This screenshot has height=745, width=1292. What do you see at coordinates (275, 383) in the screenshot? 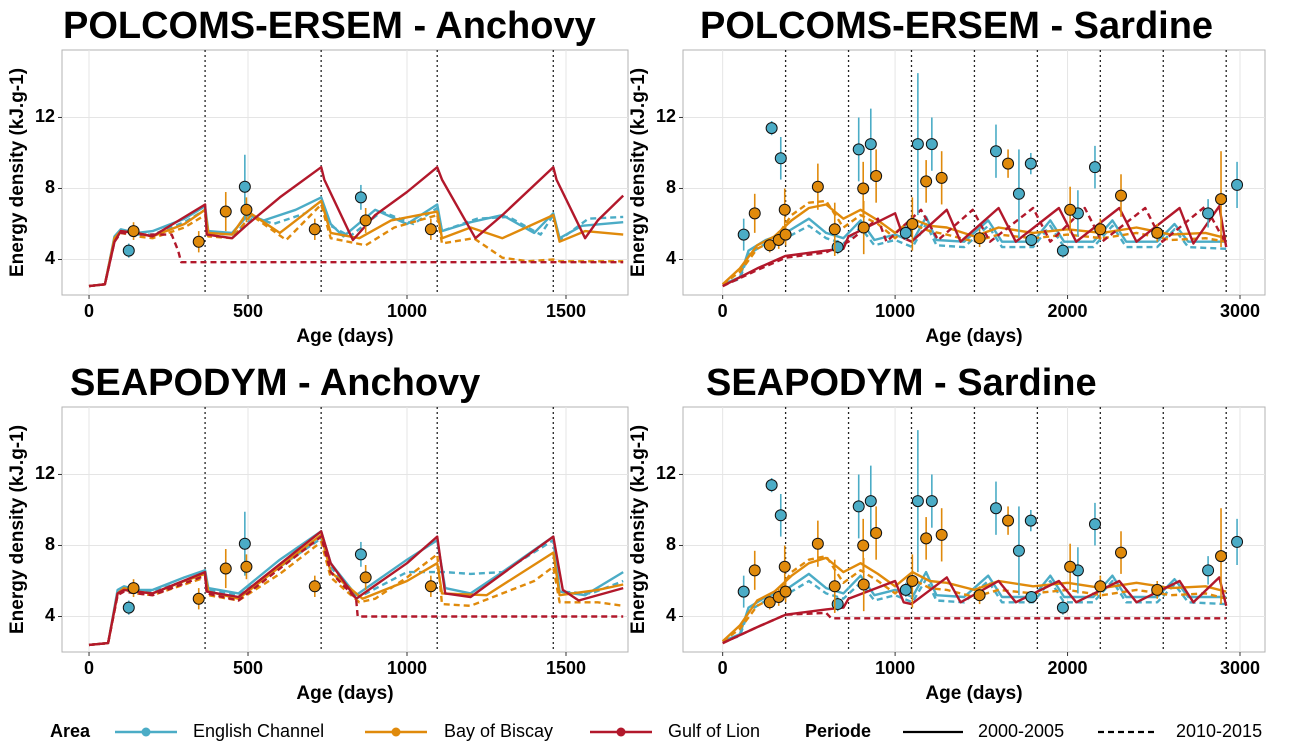
I see `panel-title: SEAPODYM - Anchovy` at bounding box center [275, 383].